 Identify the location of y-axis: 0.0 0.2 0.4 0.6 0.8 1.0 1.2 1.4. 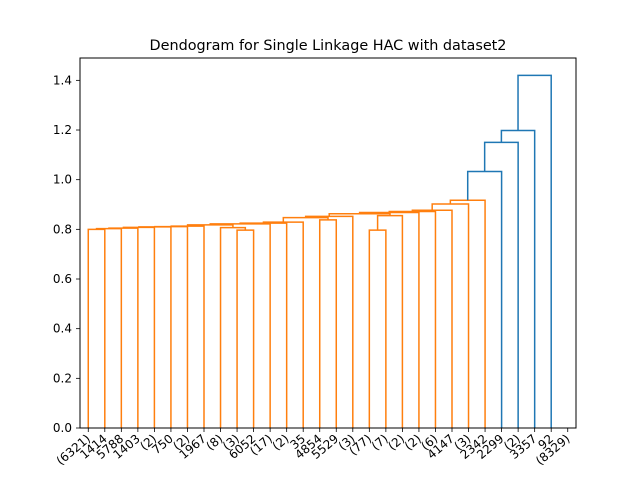
(66, 254).